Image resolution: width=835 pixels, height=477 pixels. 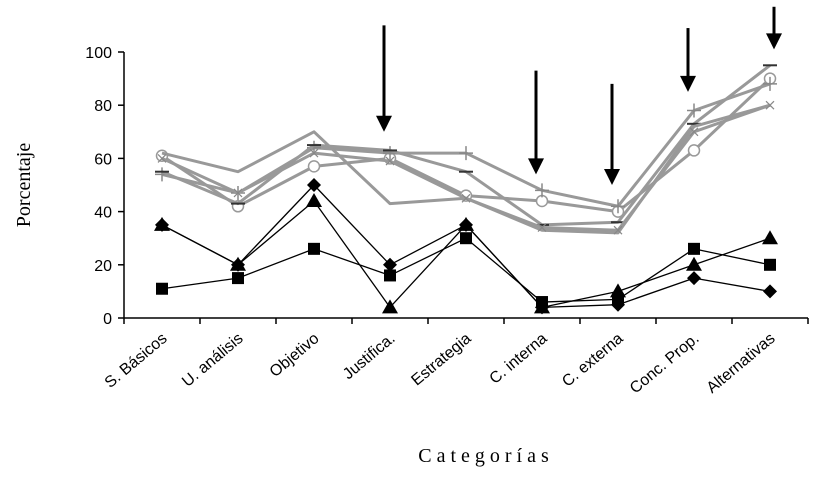 I want to click on x-tick-label: C. interna, so click(x=518, y=359).